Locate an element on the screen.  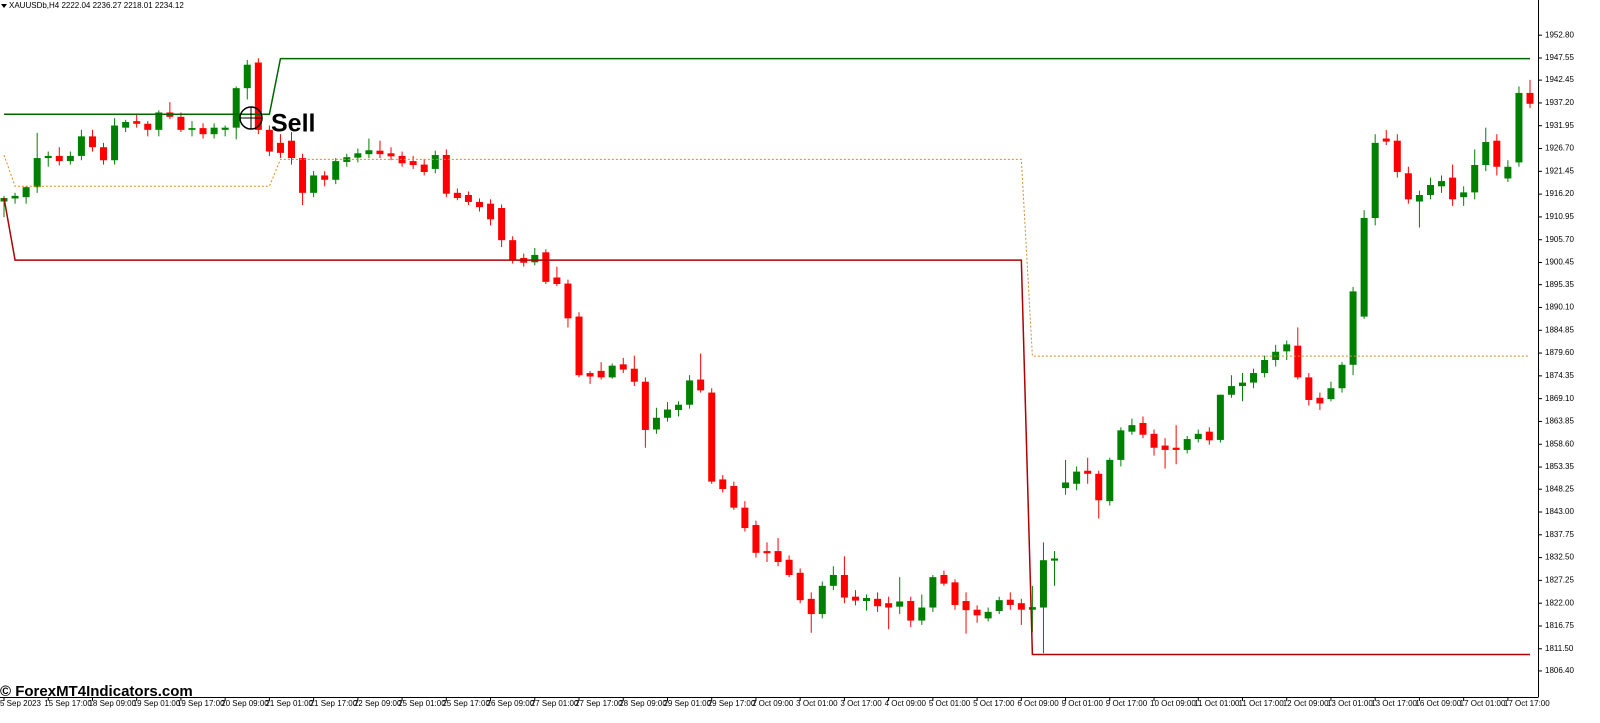
x-tick-label: 3 Oct 01:00 is located at coordinates (817, 703).